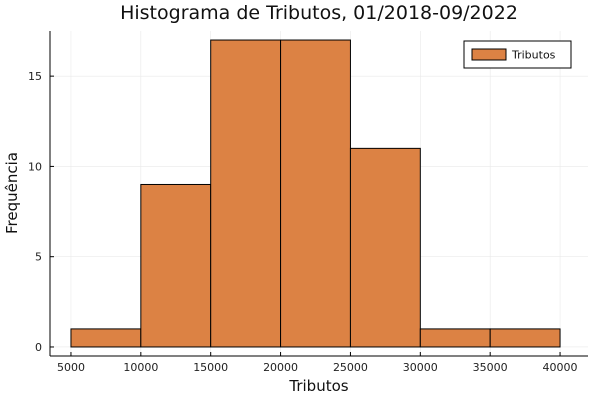 The image size is (600, 400). Describe the element at coordinates (71, 367) in the screenshot. I see `x-tick-label: 5000` at that location.